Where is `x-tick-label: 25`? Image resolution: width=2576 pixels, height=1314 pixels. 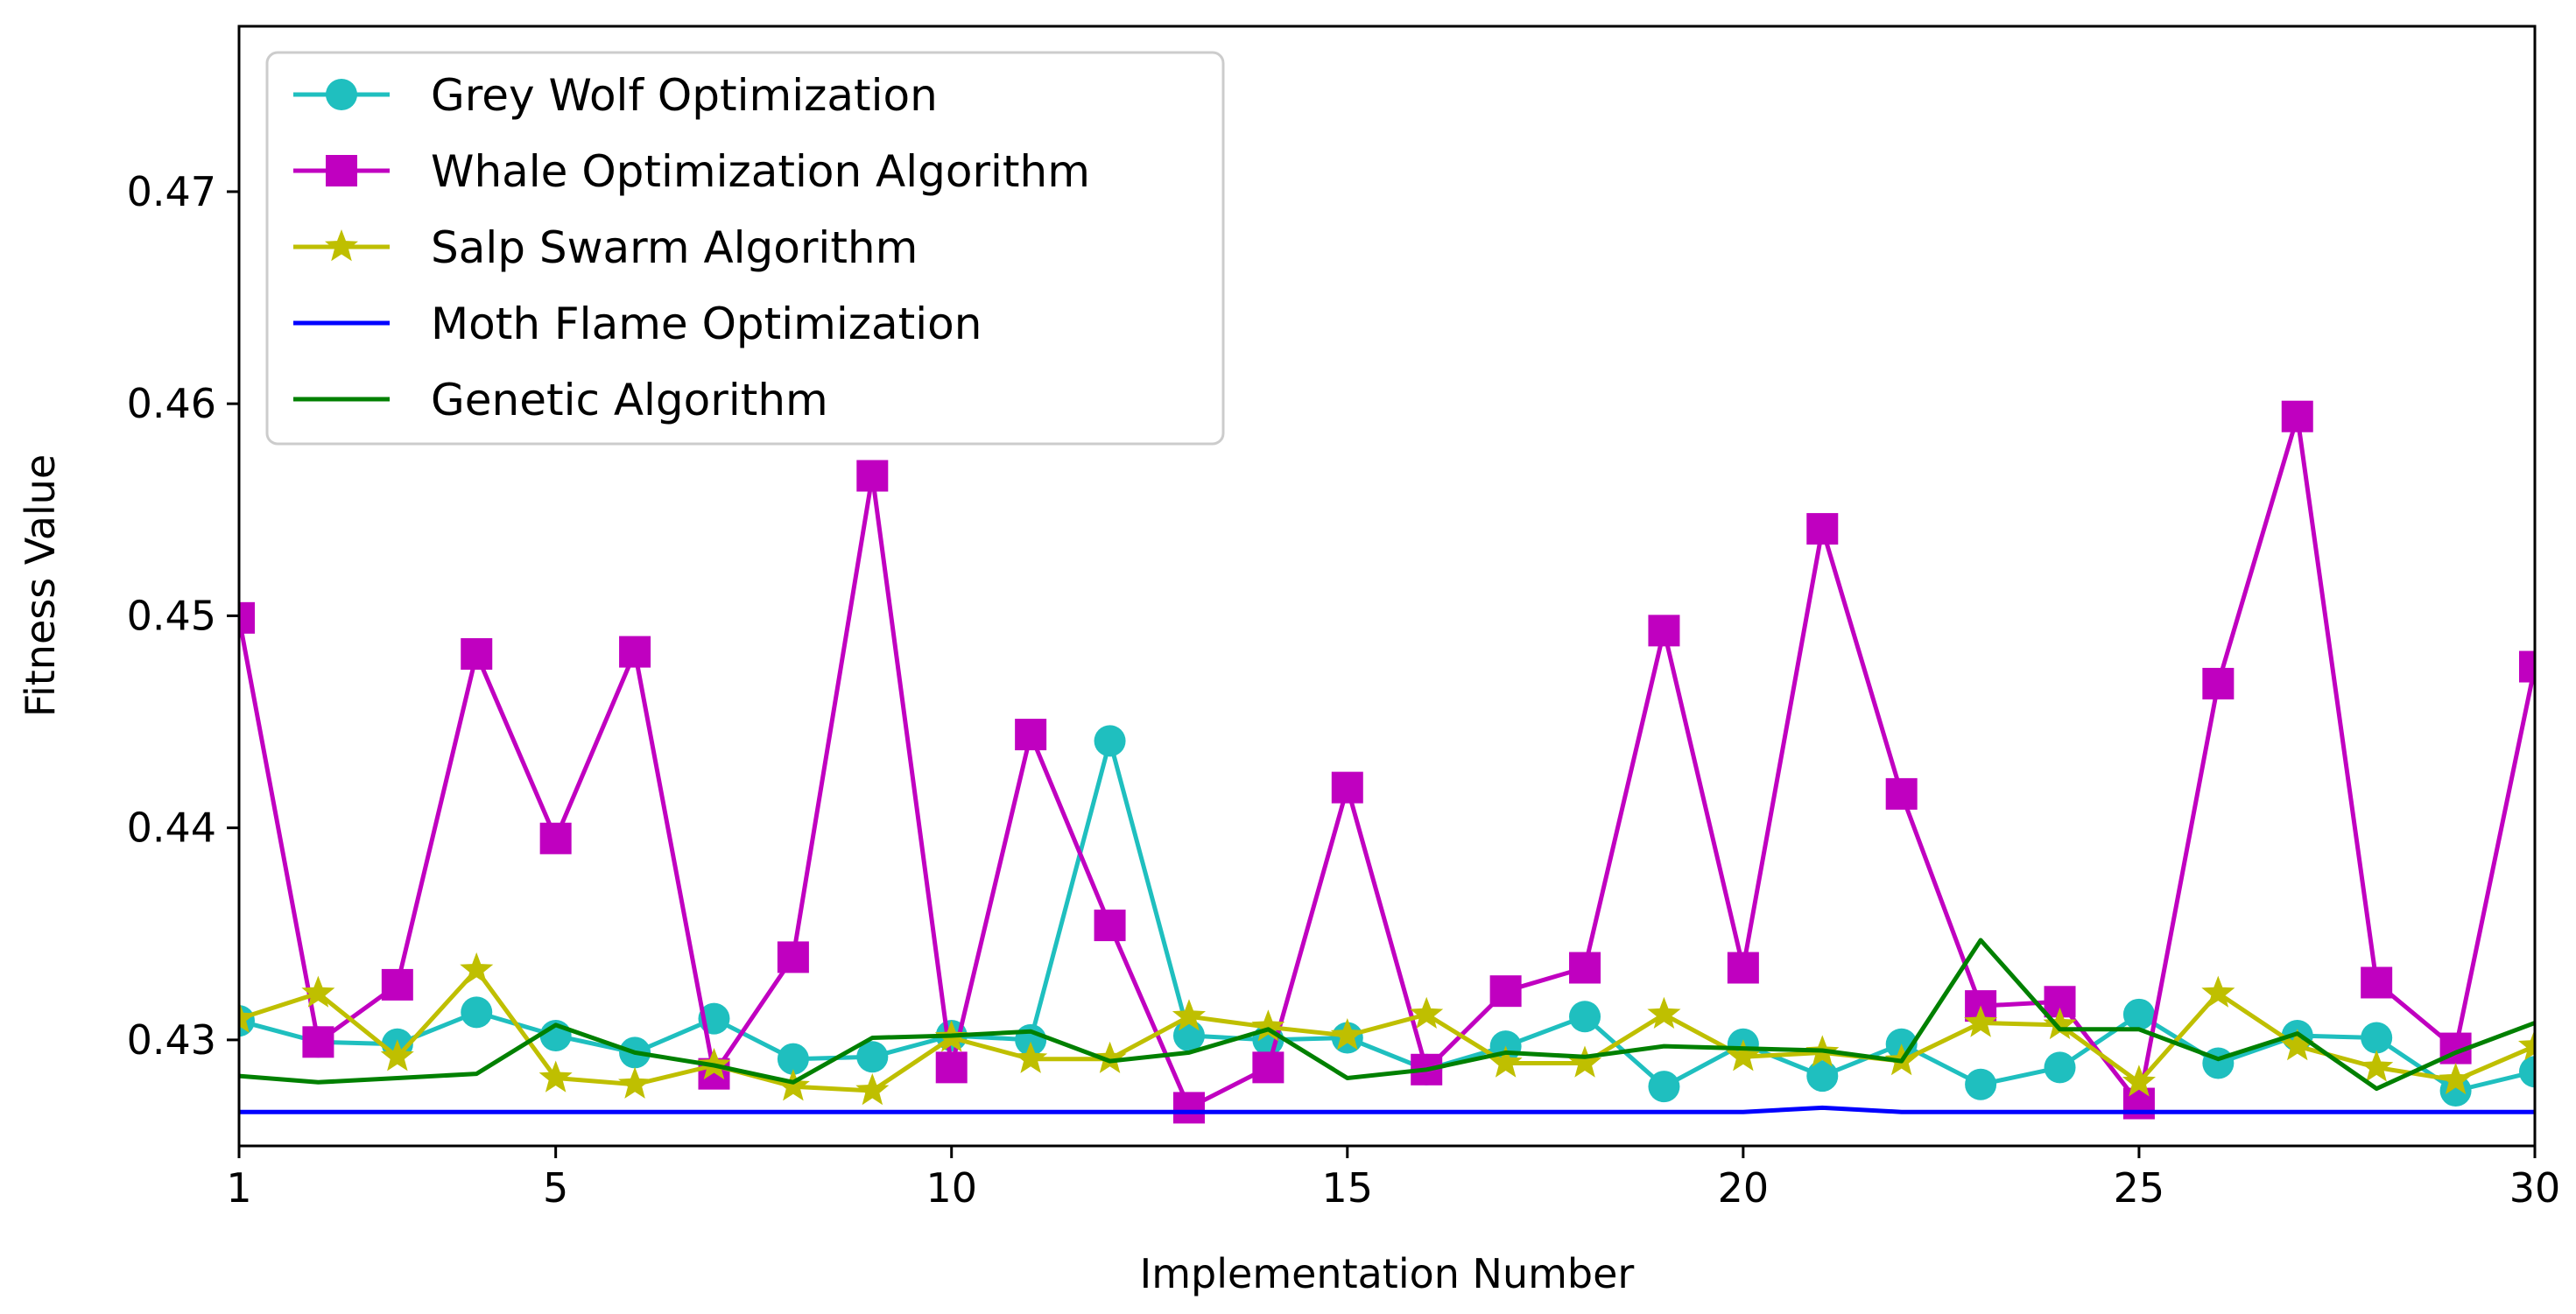 x-tick-label: 25 is located at coordinates (2139, 1188).